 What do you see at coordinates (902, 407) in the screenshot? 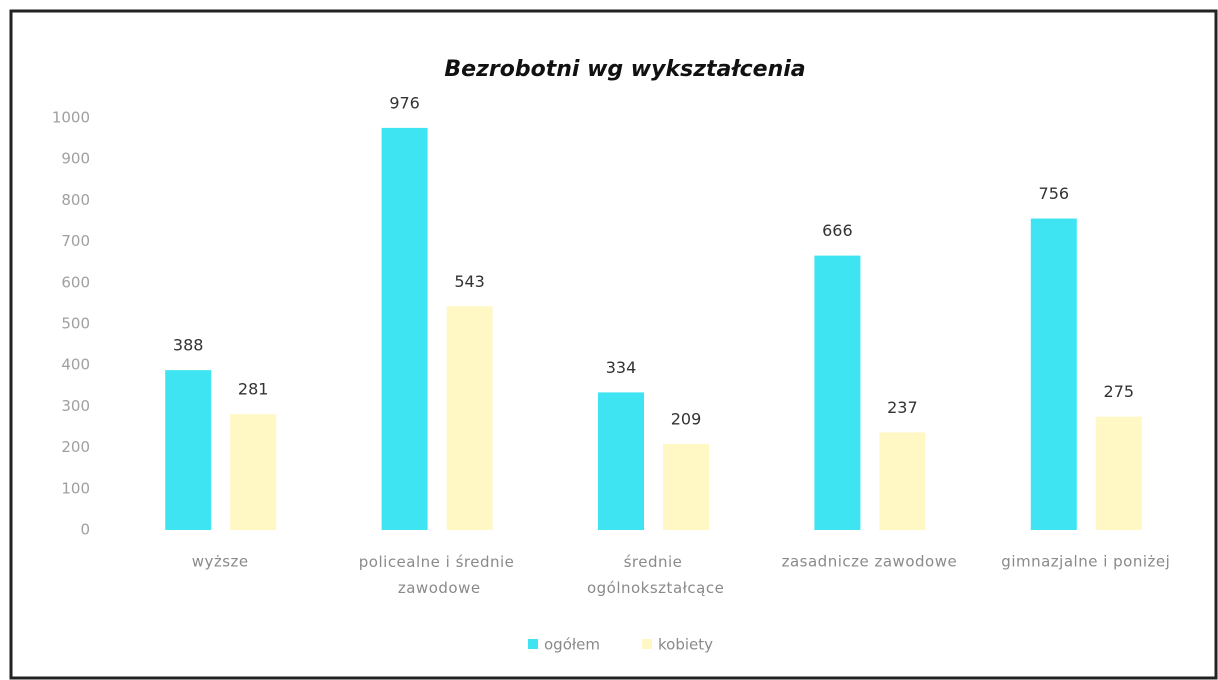
I see `data-label: 237` at bounding box center [902, 407].